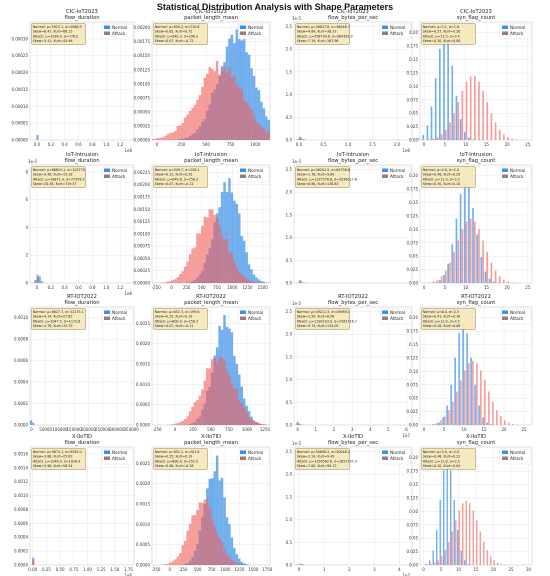 The width and height of the screenshot is (550, 576). What do you see at coordinates (265, 429) in the screenshot?
I see `x-tick-label: 1250` at bounding box center [265, 429].